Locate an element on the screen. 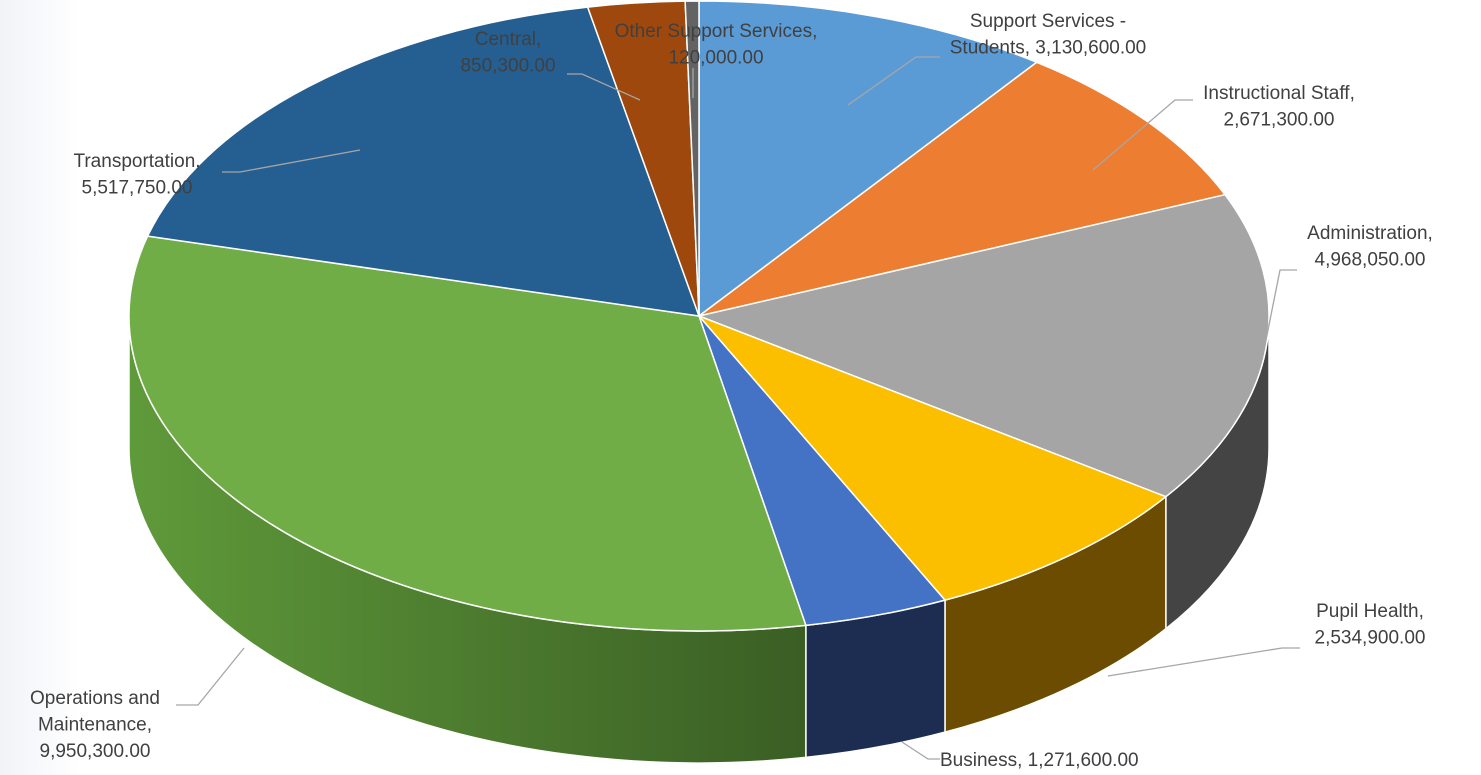 This screenshot has height=775, width=1481. label-line: 4,968,050.00 is located at coordinates (1370, 260).